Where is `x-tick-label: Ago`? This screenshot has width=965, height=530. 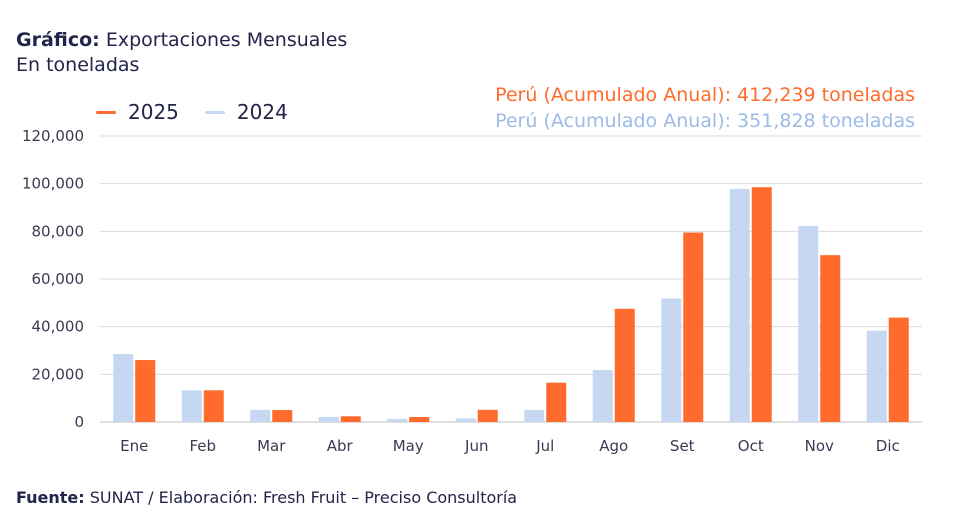
x-tick-label: Ago is located at coordinates (613, 446).